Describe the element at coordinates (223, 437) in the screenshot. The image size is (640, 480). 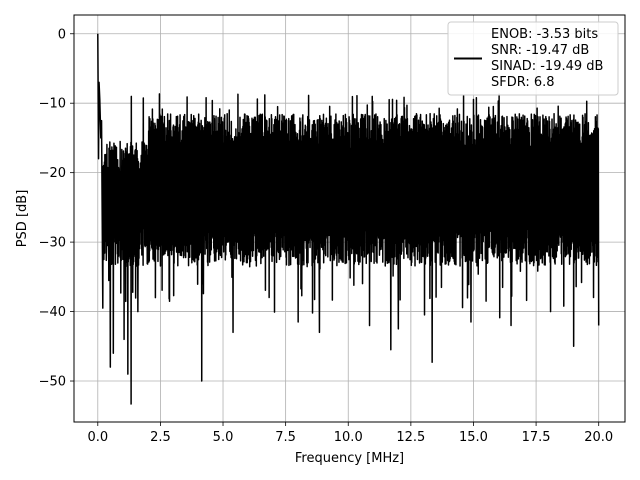
I see `x-tick-label: 5.0` at that location.